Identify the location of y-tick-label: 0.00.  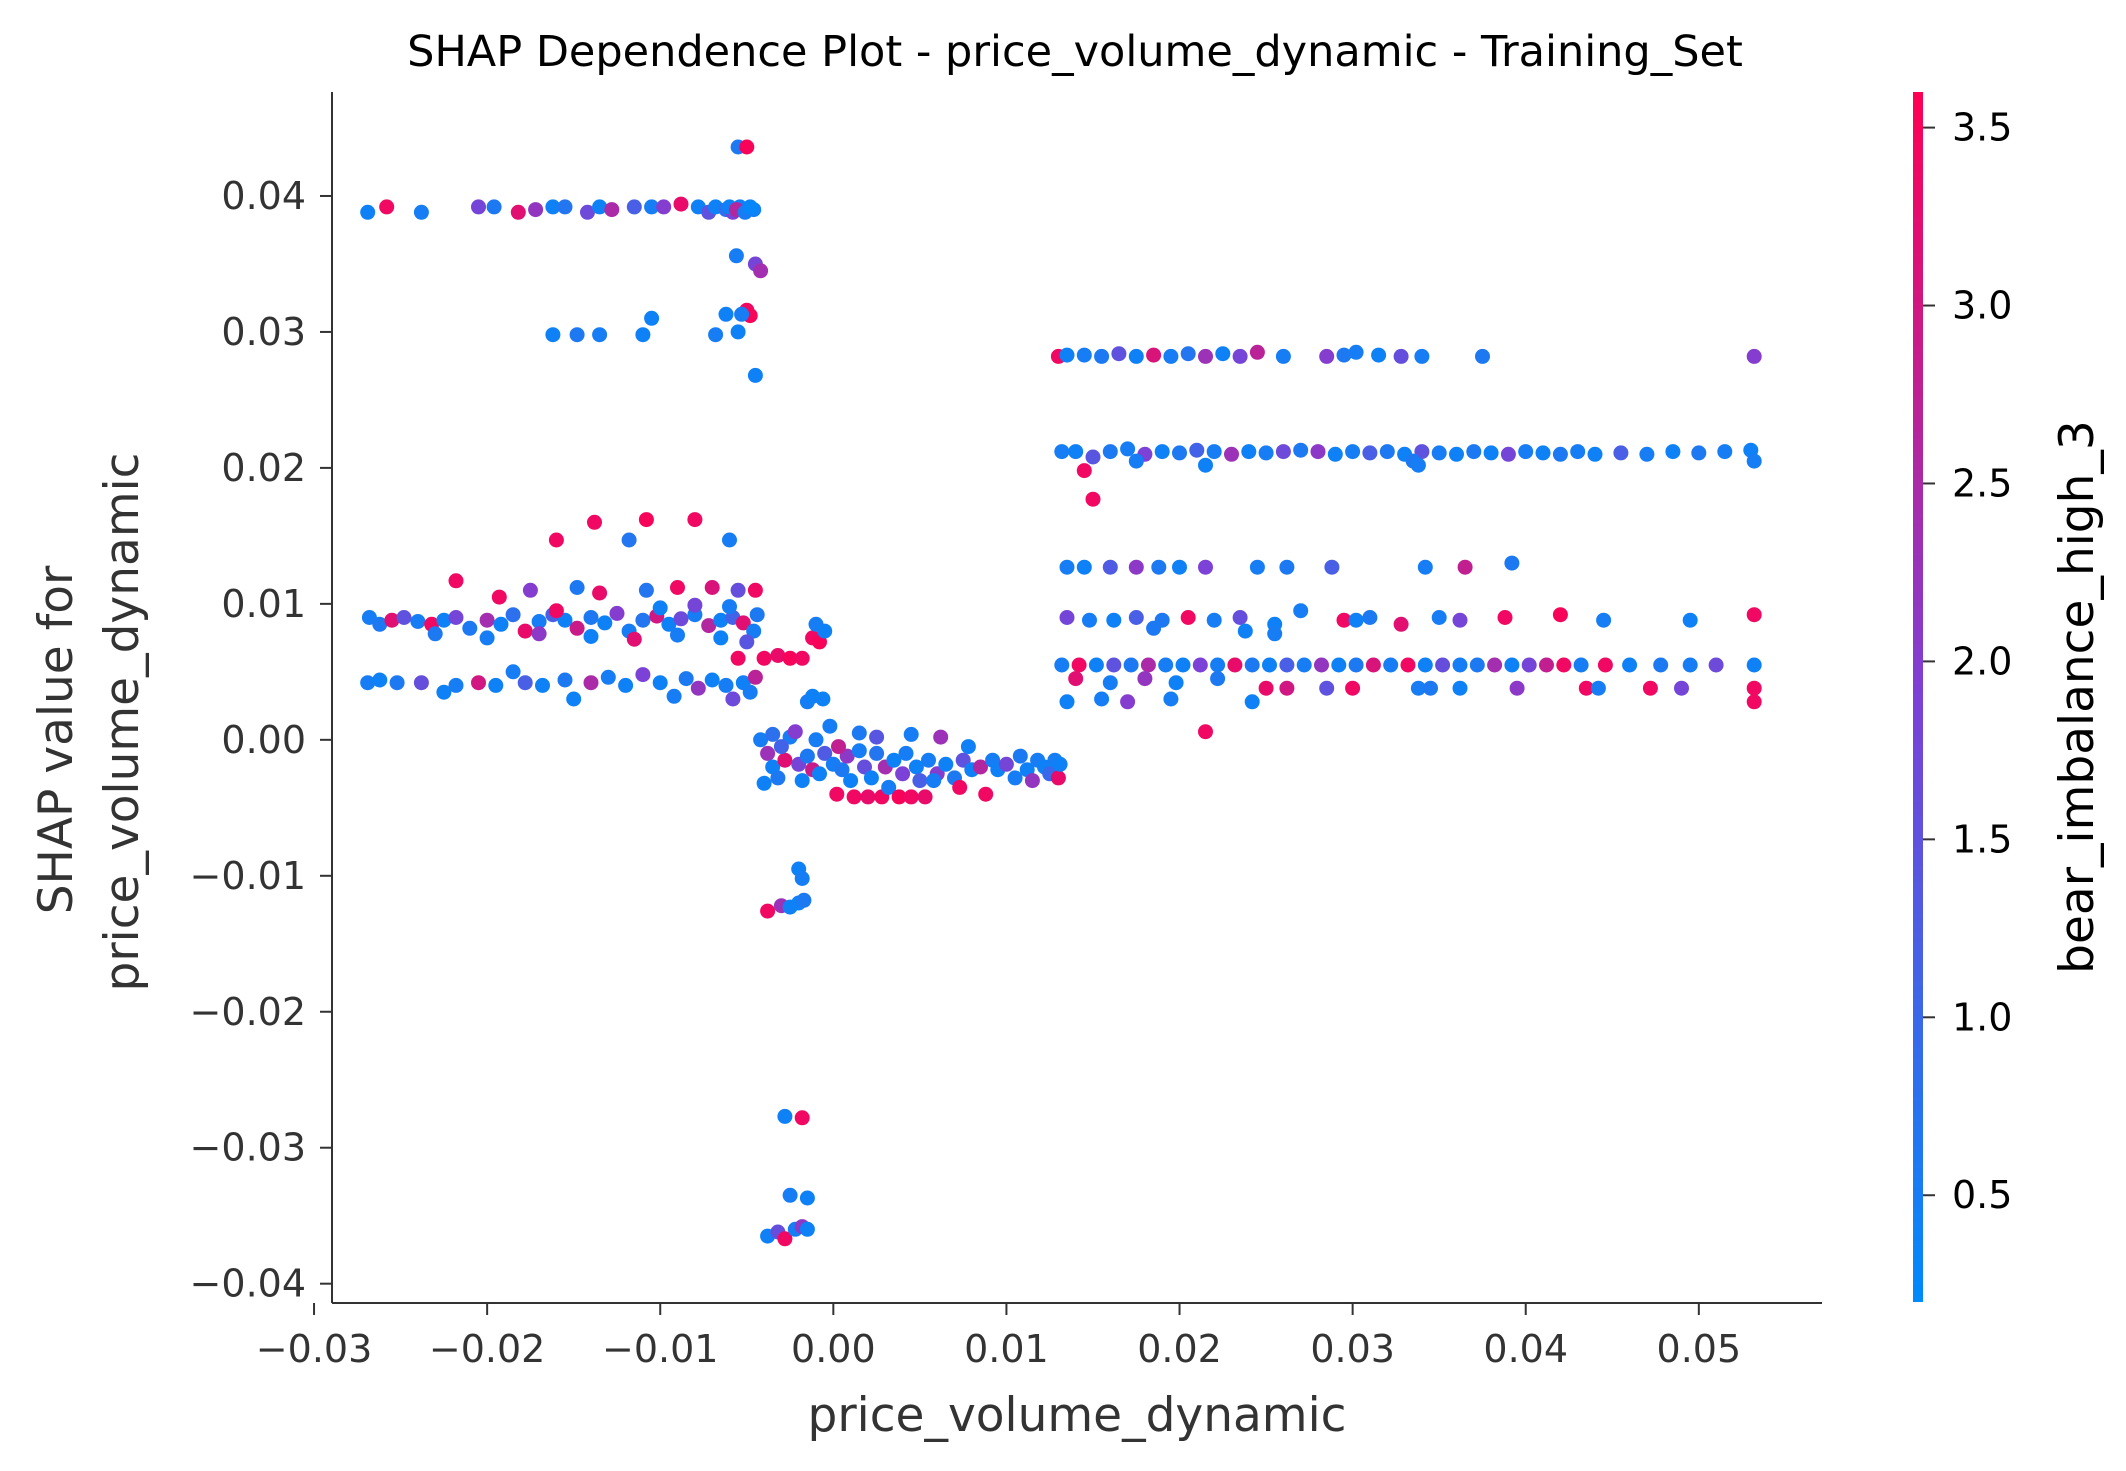
(263, 740).